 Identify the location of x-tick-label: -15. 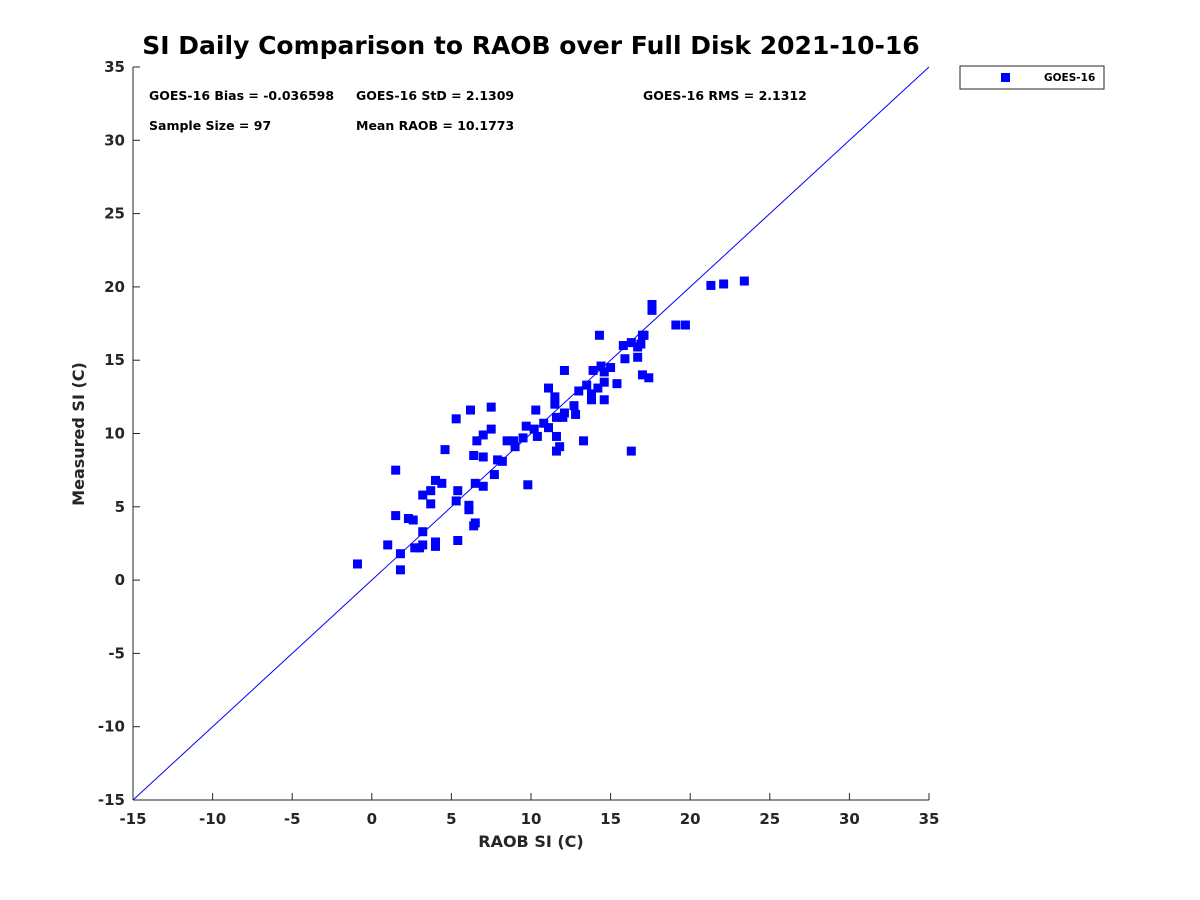
(132, 819).